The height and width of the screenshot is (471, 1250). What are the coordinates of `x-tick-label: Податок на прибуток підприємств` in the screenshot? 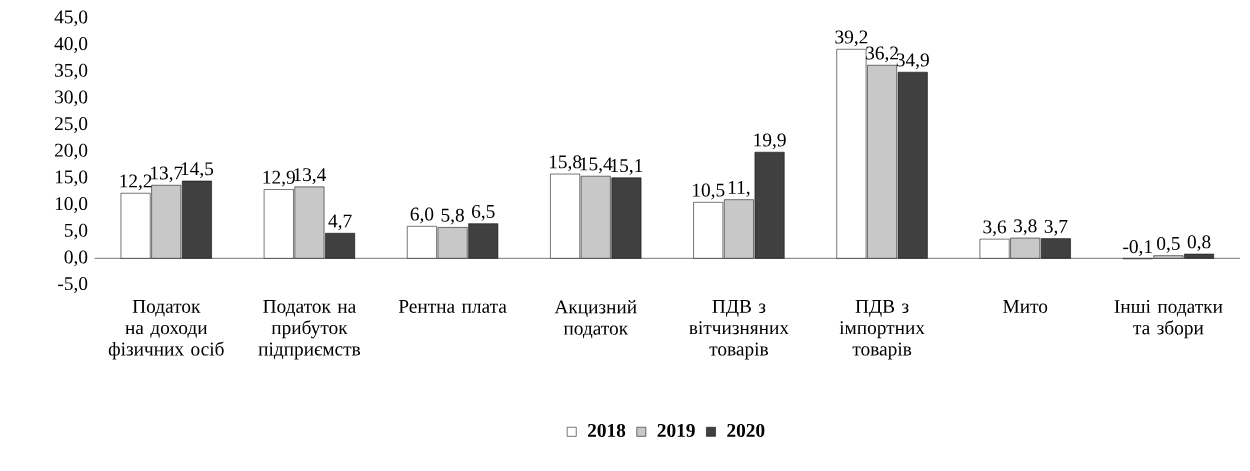 It's located at (309, 330).